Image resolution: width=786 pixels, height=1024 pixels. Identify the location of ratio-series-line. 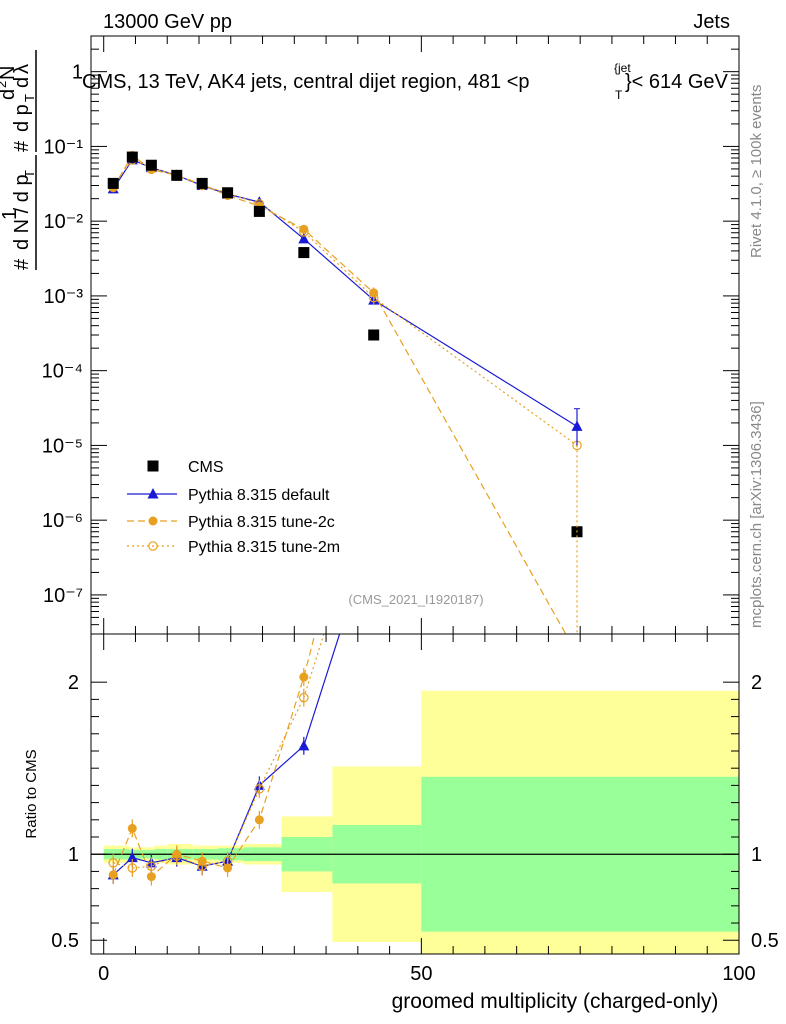
(219, 751).